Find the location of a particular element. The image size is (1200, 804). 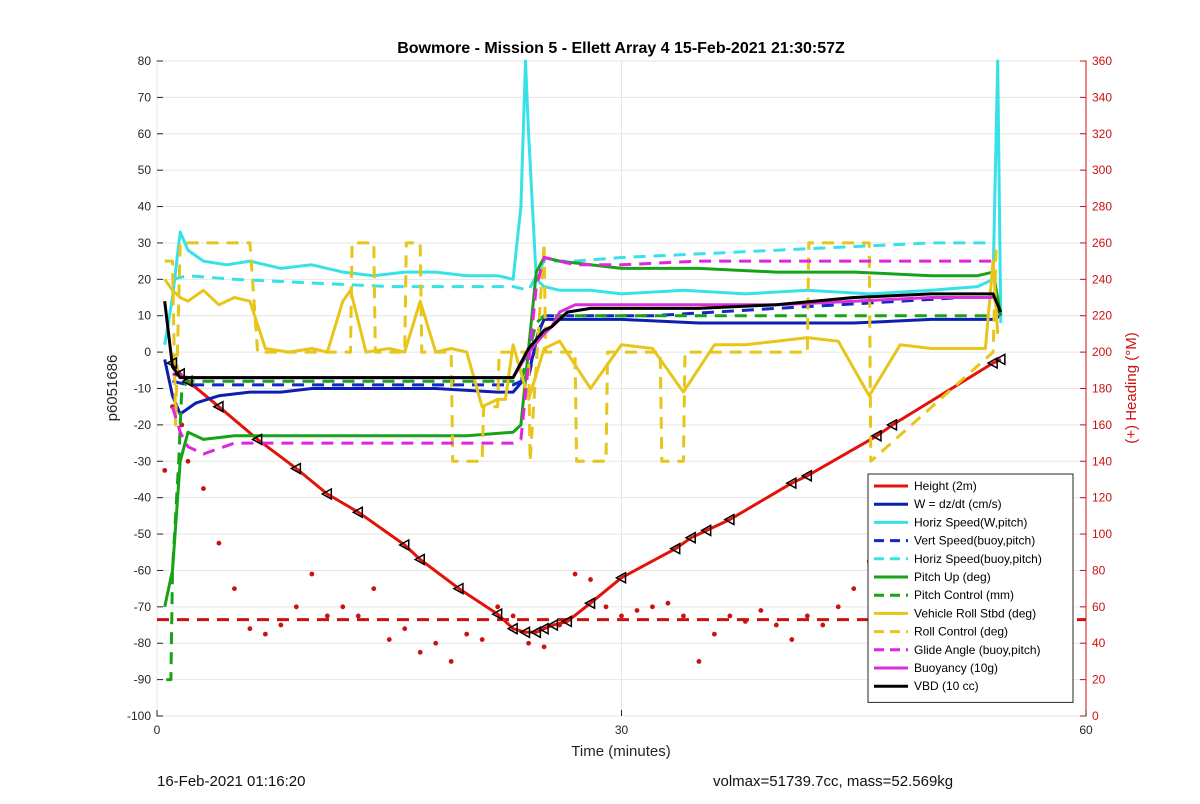

legend-label: Roll Control (deg) is located at coordinates (961, 632).